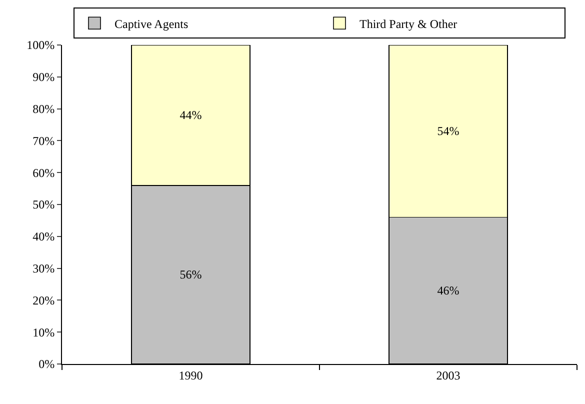 This screenshot has width=585, height=404. I want to click on y-tick-label: 40%, so click(43, 237).